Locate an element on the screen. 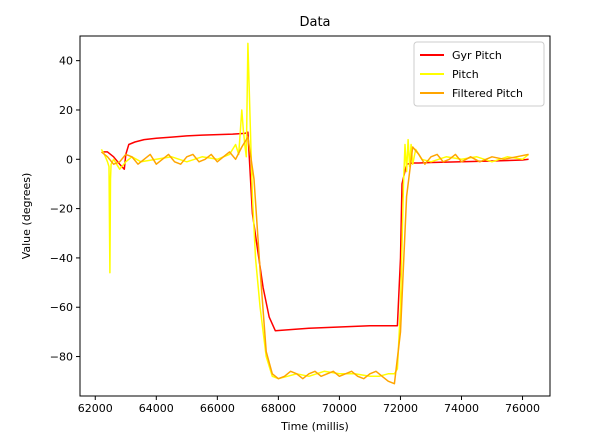 This screenshot has width=600, height=440. x-tick-label: 74000 is located at coordinates (461, 408).